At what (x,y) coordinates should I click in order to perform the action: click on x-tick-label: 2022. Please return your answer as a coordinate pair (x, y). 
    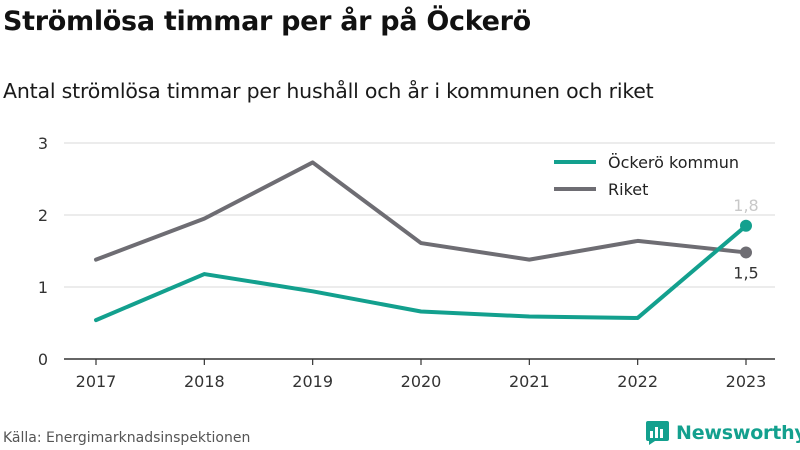
    Looking at the image, I should click on (637, 381).